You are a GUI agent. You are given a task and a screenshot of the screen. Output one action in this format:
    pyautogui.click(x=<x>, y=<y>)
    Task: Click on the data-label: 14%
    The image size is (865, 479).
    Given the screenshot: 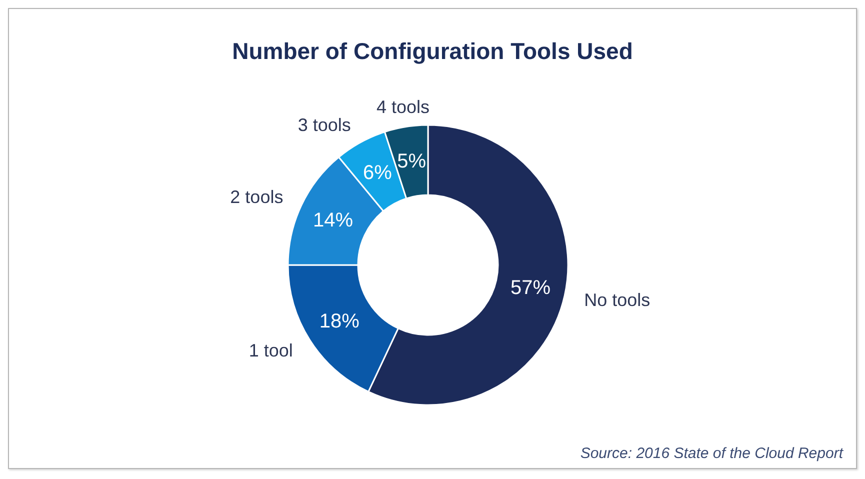 What is the action you would take?
    pyautogui.click(x=333, y=220)
    